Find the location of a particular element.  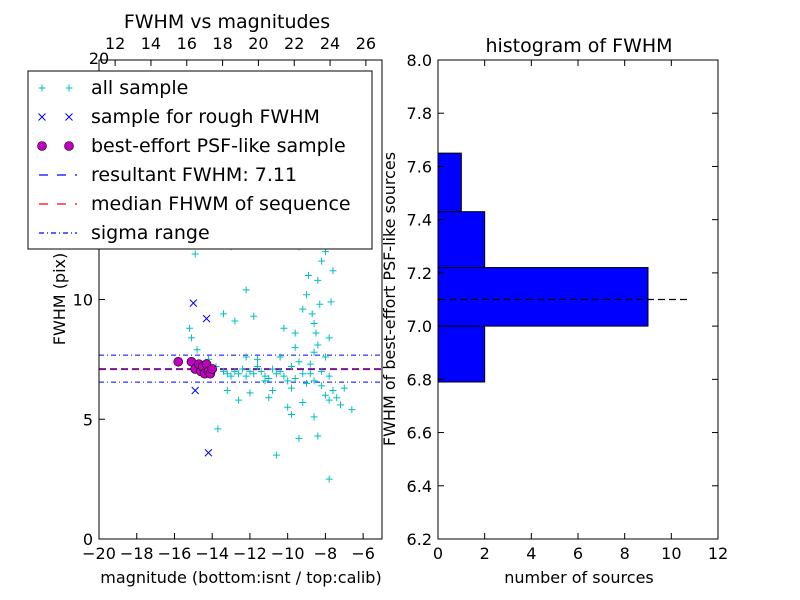

right-x-tick-label: 4 is located at coordinates (531, 553).